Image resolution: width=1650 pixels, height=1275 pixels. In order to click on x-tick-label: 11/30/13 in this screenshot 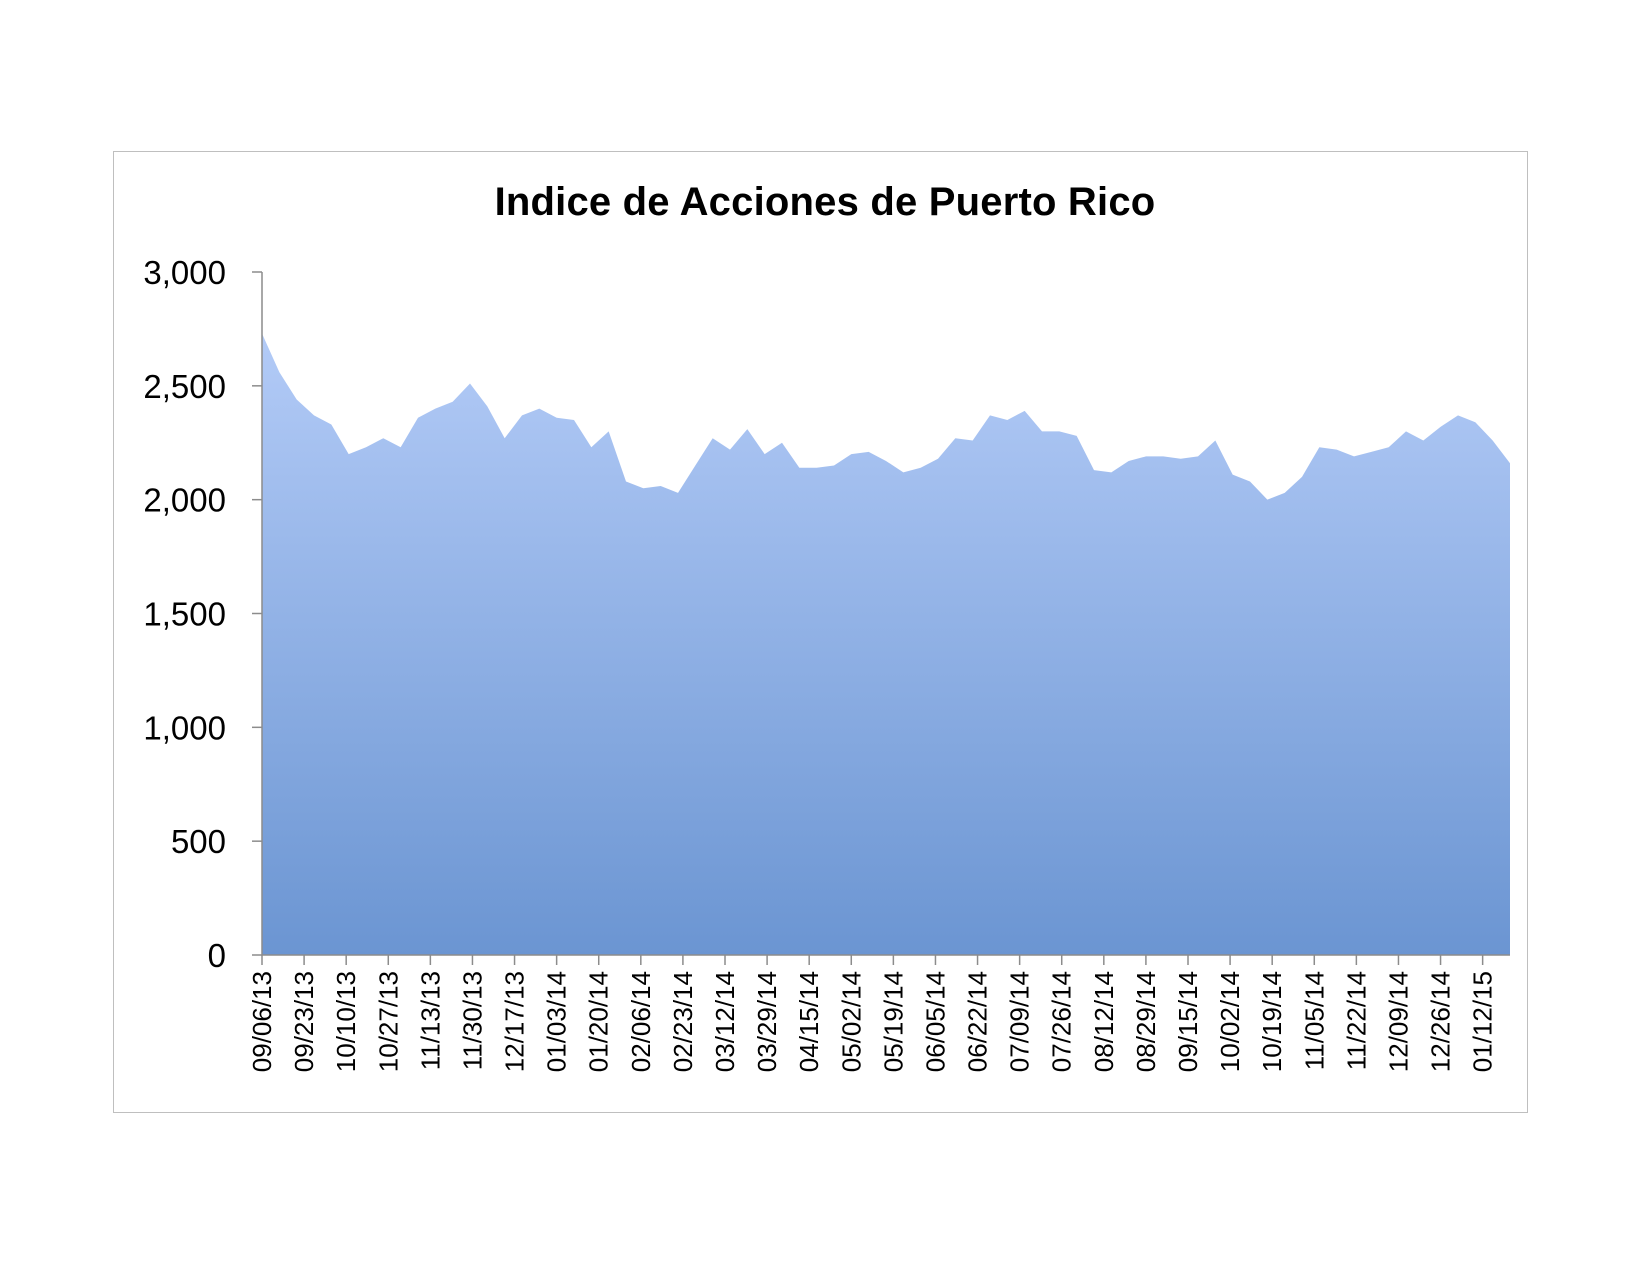, I will do `click(473, 1020)`.